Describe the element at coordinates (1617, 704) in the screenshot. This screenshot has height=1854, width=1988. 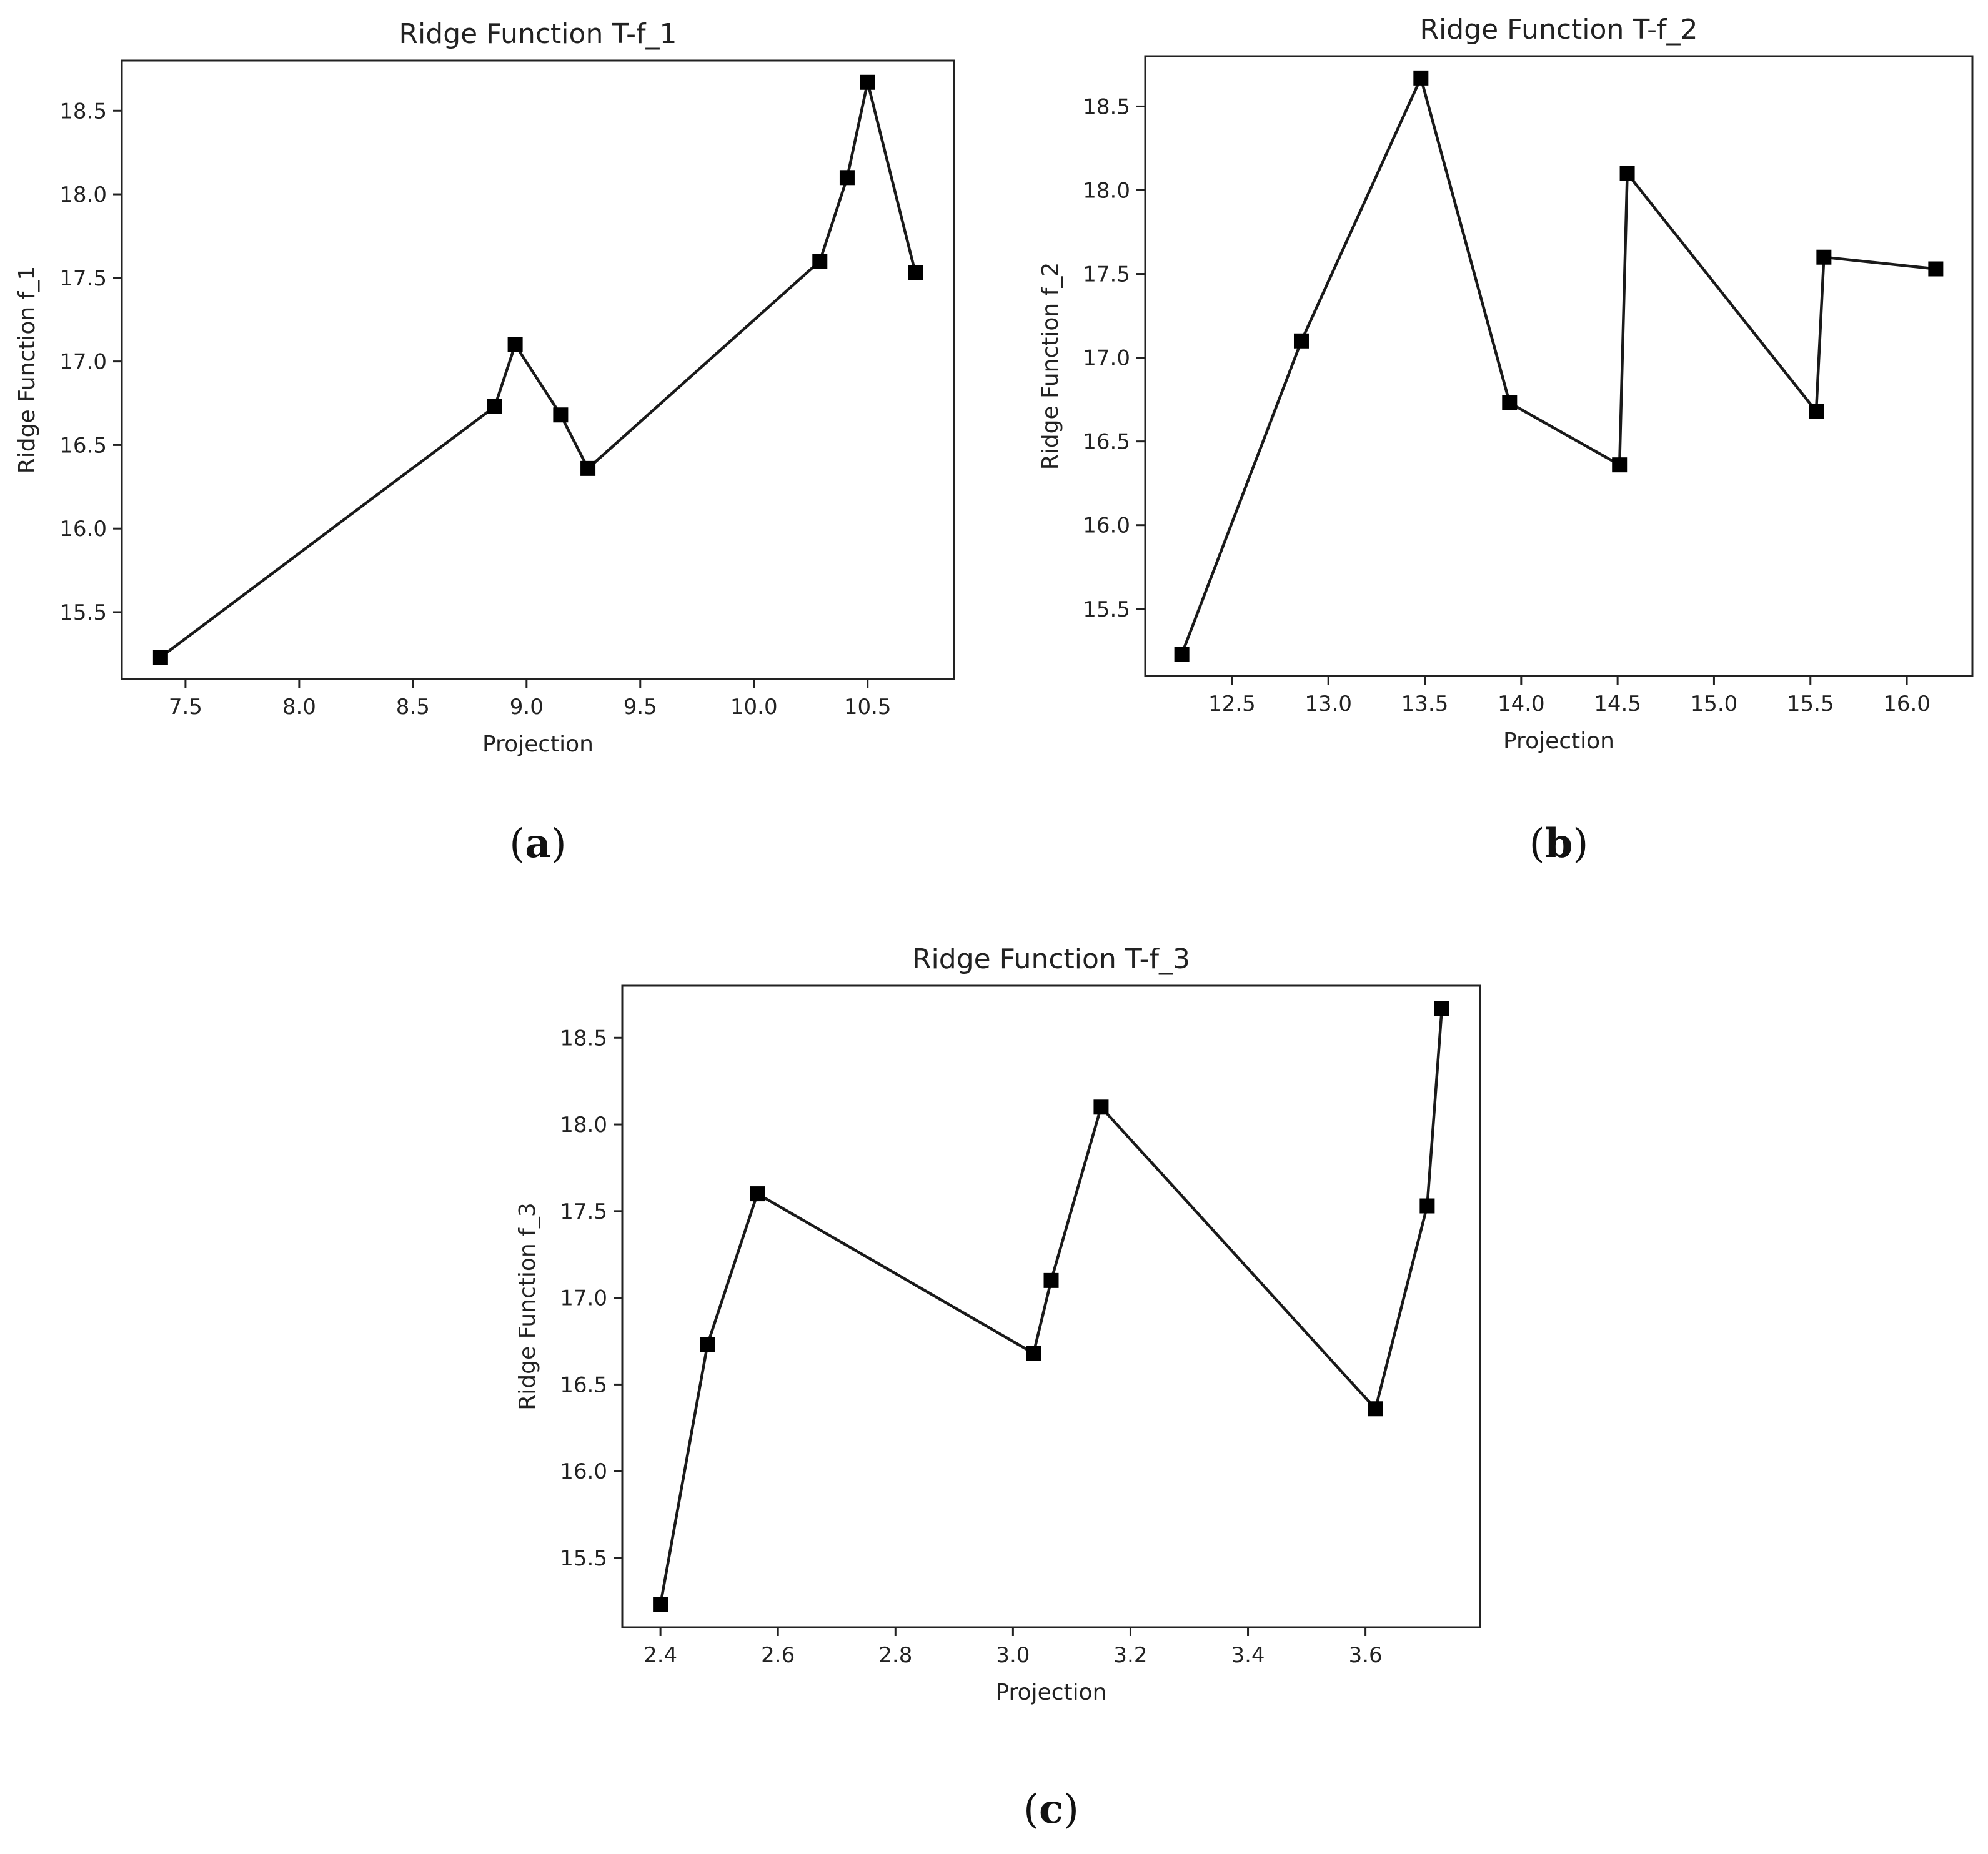
I see `x-tick-label: 14.5` at that location.